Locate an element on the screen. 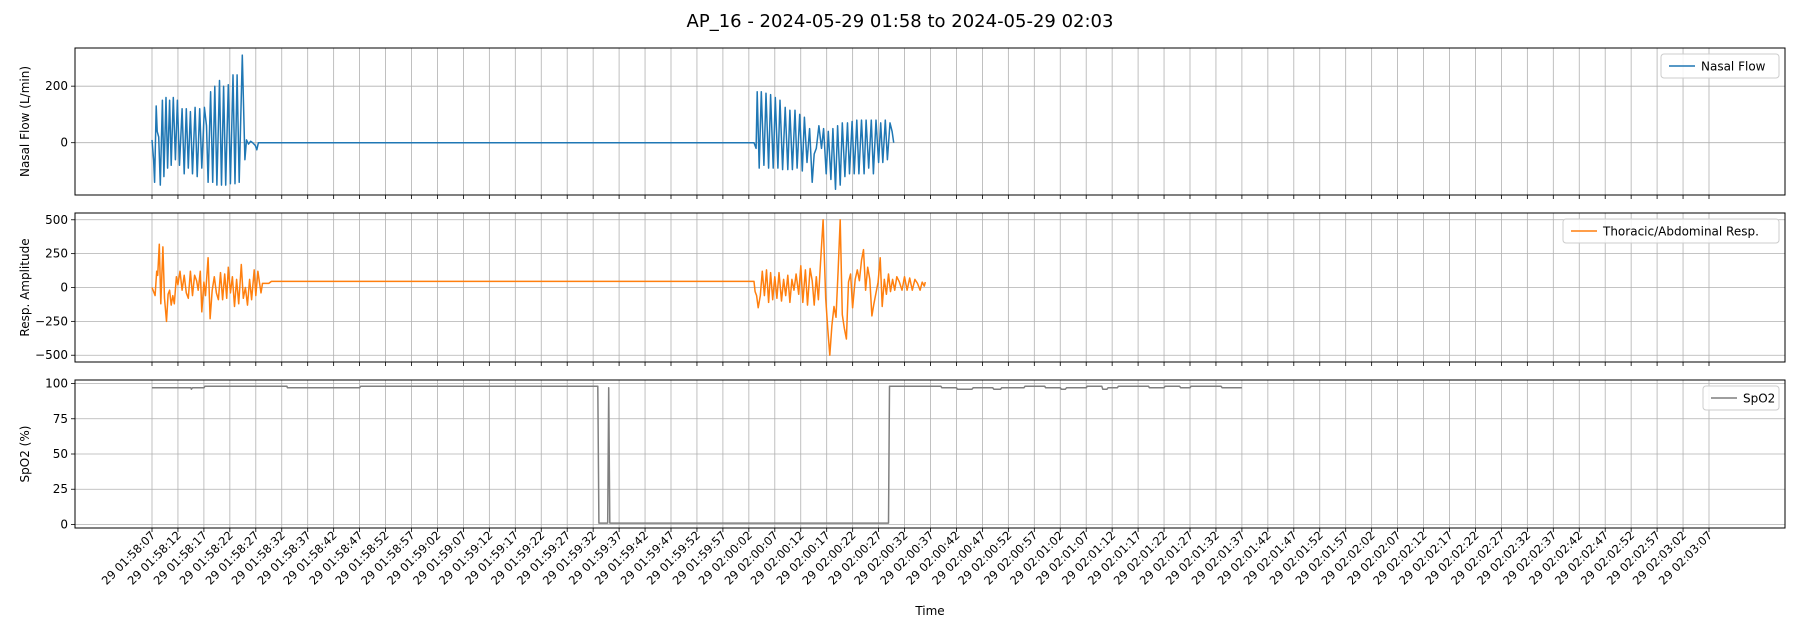 The image size is (1800, 630). y-axis-label: SpO2 (%) is located at coordinates (25, 454).